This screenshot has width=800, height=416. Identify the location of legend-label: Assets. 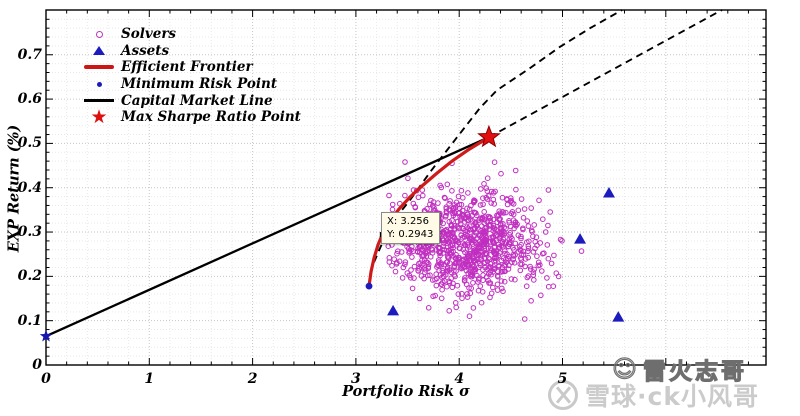
(145, 50).